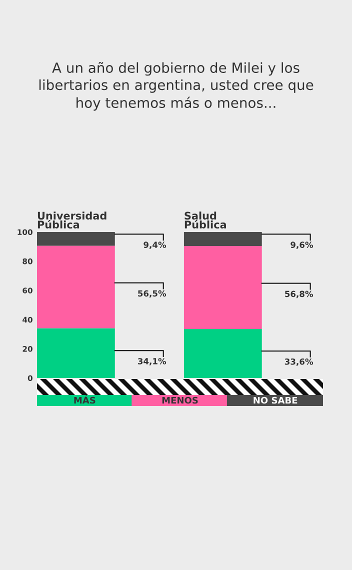 The height and width of the screenshot is (570, 352). Describe the element at coordinates (152, 362) in the screenshot. I see `data-label: 34,1%` at that location.